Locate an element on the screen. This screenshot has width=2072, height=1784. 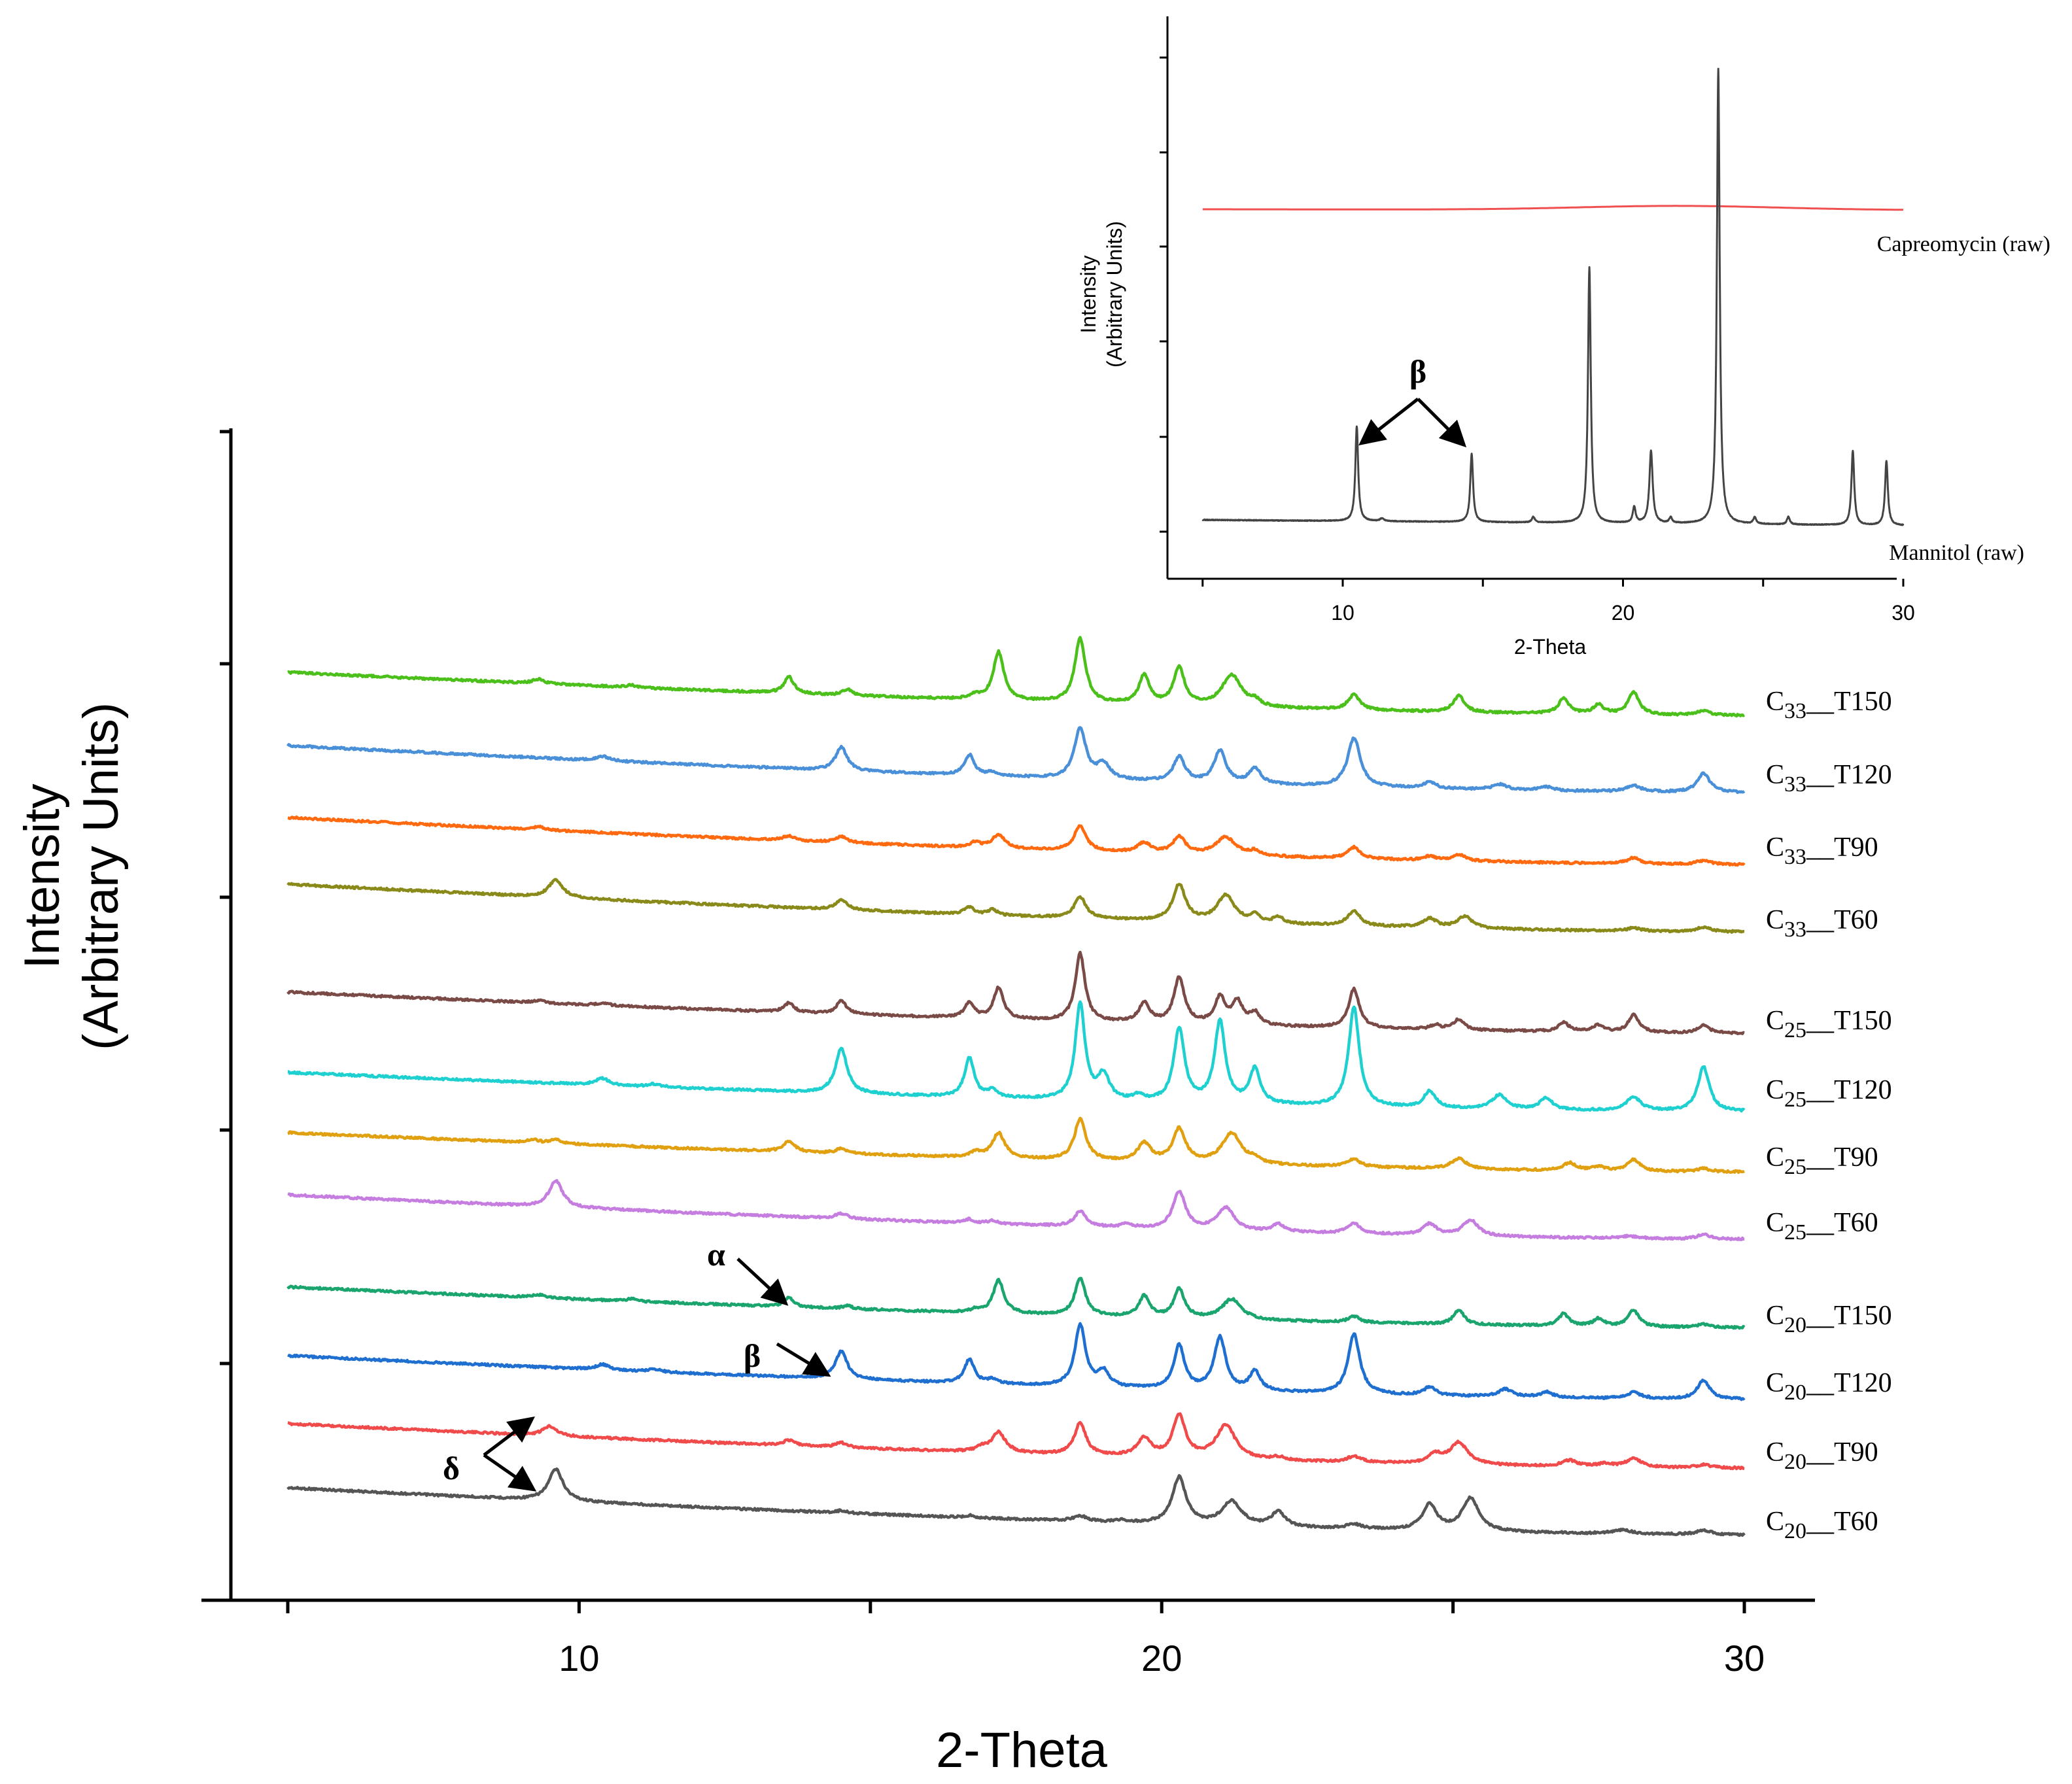
series-label-c25-t150: C25__T150 is located at coordinates (1829, 1024).